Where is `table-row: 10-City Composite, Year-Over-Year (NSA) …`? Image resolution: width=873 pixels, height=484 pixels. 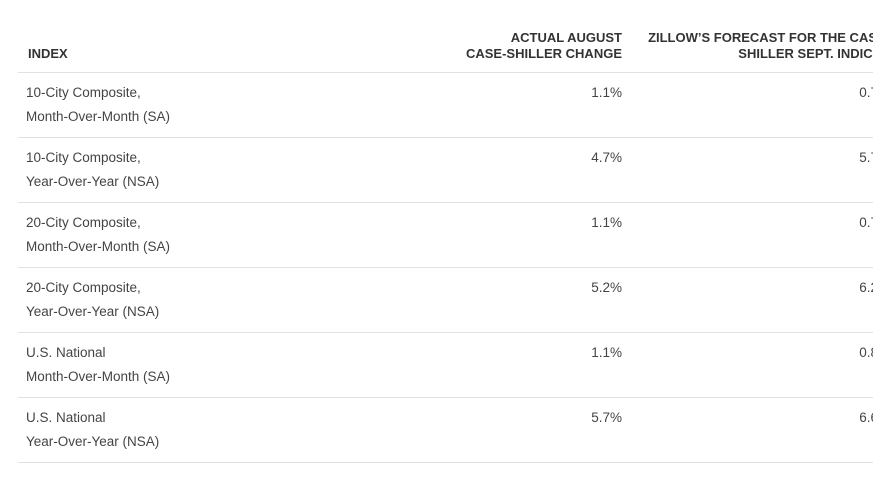 table-row: 10-City Composite, Year-Over-Year (NSA) … is located at coordinates (445, 170).